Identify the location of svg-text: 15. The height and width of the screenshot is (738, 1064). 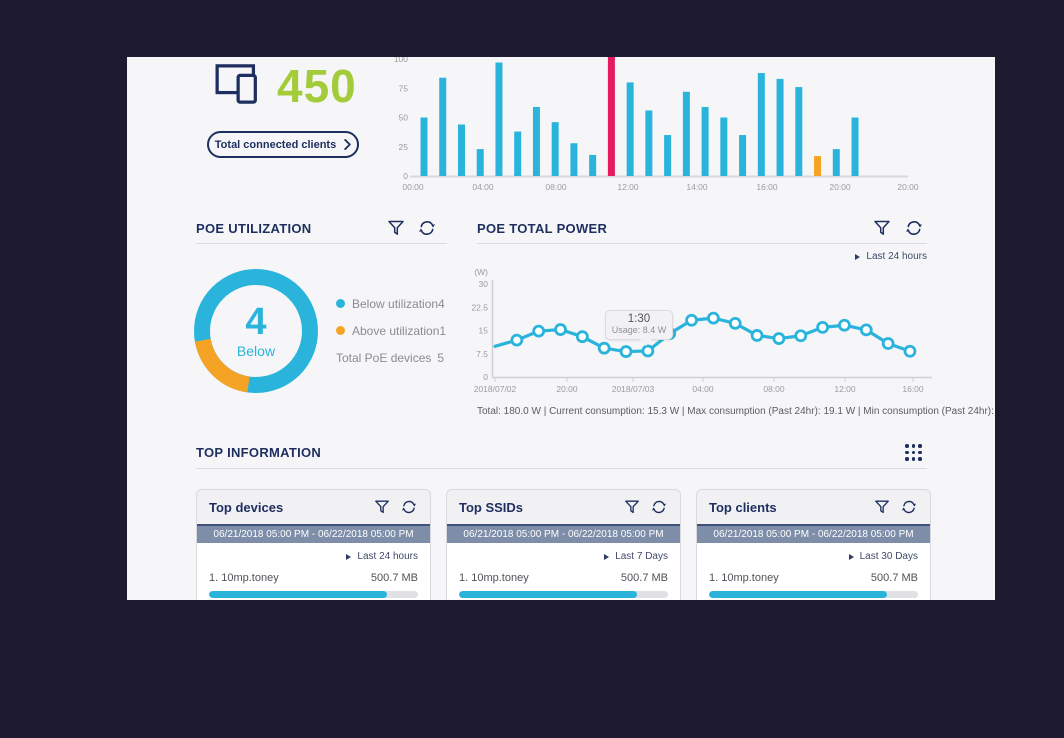
(484, 331).